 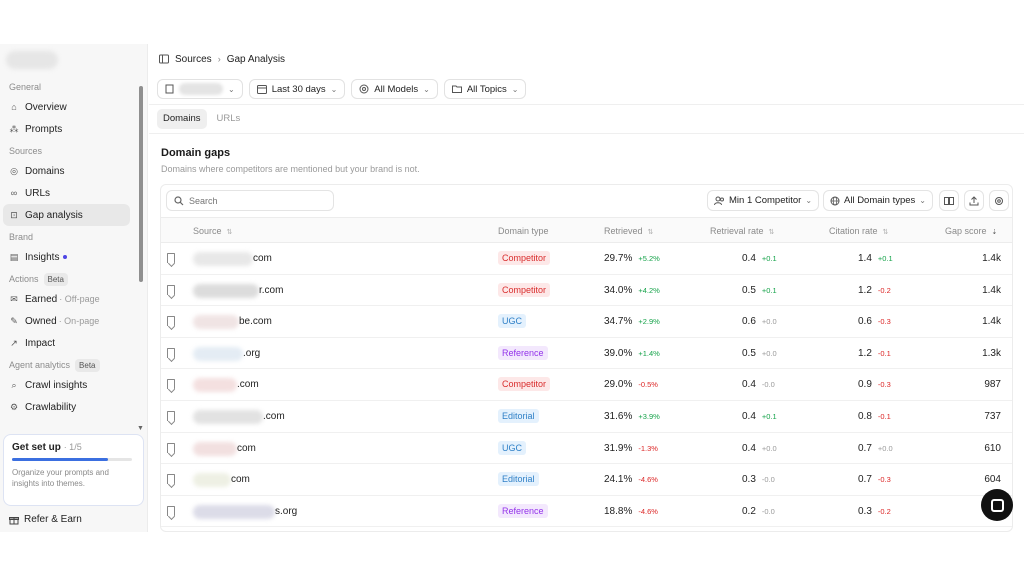 I want to click on sidebar-item-crawlability: ⚙ Crawlability, so click(x=66, y=407).